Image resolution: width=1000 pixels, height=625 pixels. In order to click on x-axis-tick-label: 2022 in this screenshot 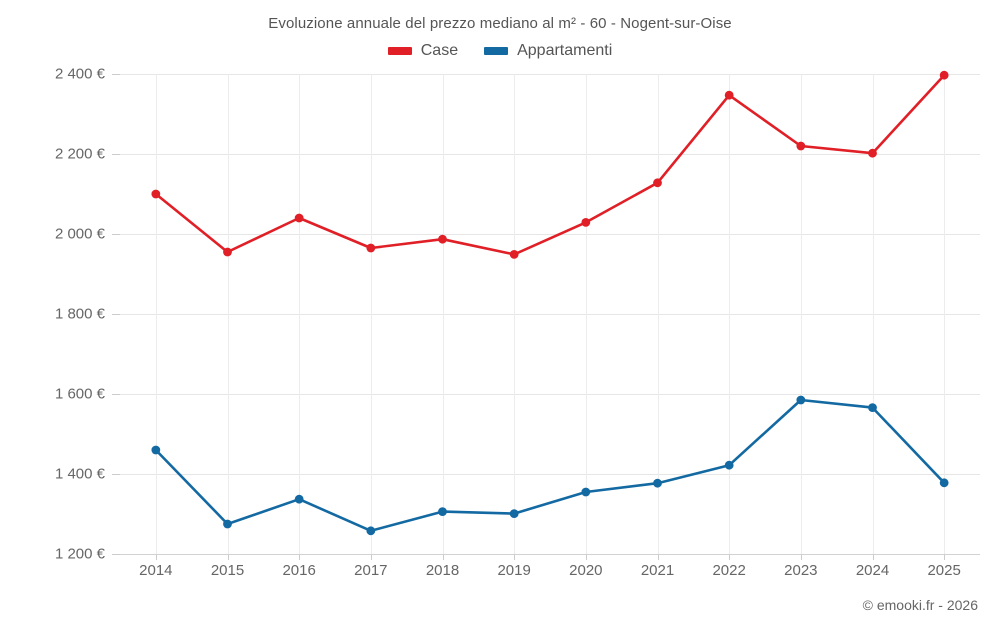, I will do `click(729, 570)`.